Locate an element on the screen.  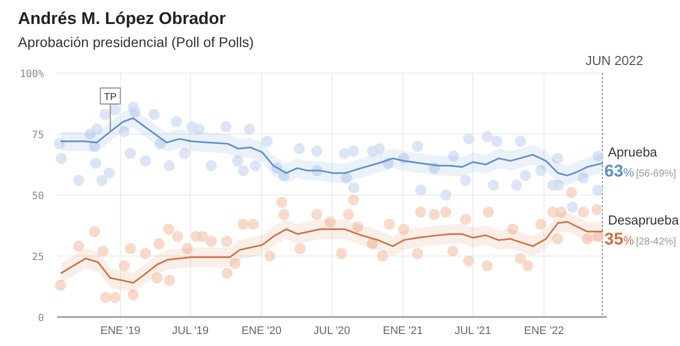
y-tick-label: 100% is located at coordinates (32, 74).